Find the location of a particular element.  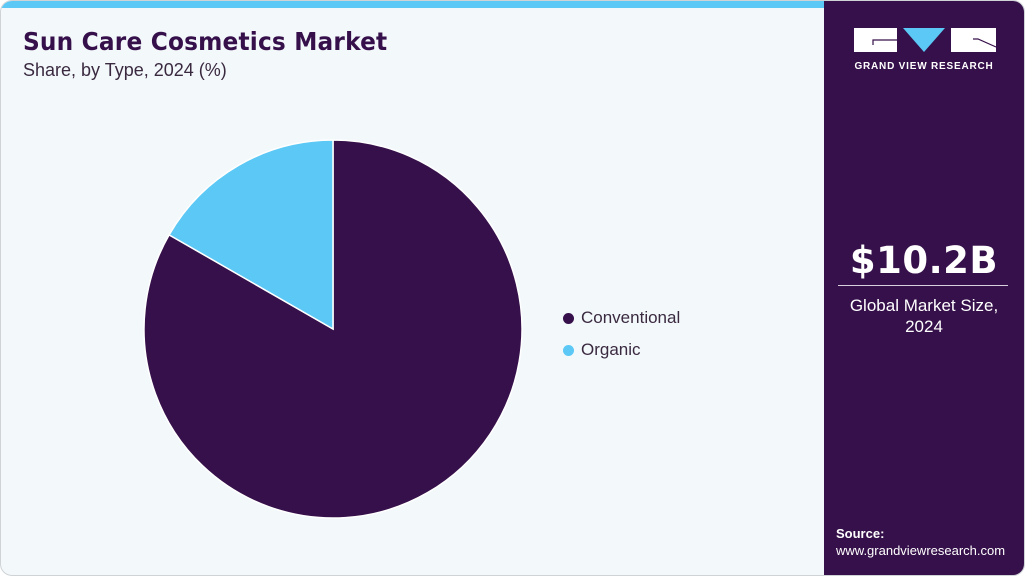

market-size-value: $10.2B is located at coordinates (924, 260).